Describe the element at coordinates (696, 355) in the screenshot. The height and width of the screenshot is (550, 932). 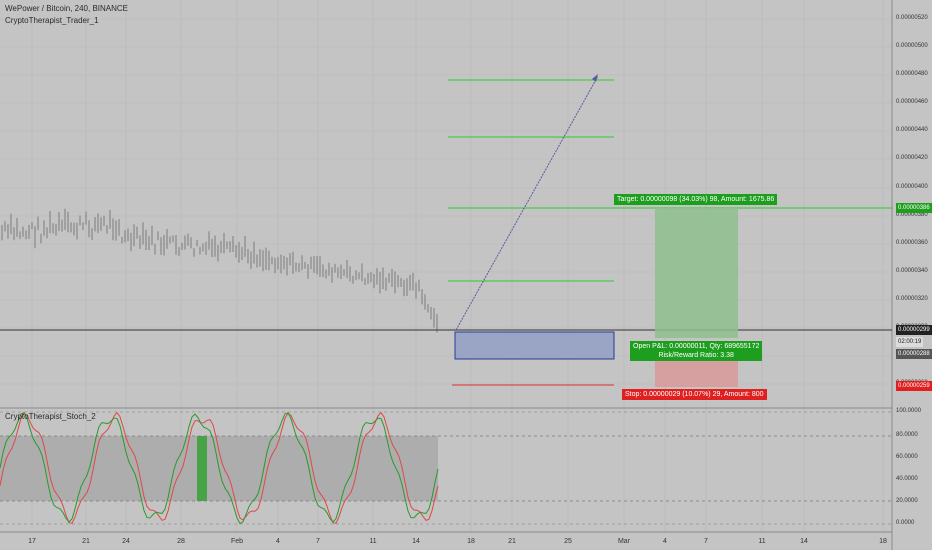
I see `risk-reward-label: Risk/Reward Ratio: 3.38` at that location.